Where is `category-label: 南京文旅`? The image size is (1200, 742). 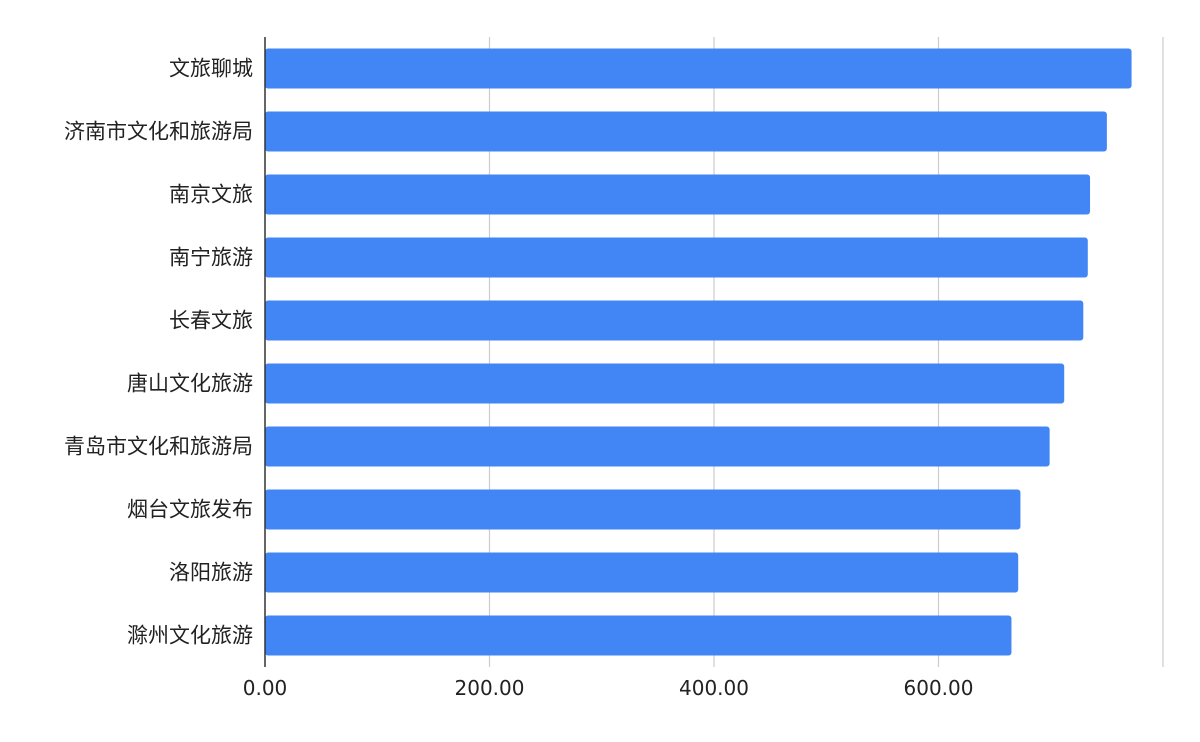
category-label: 南京文旅 is located at coordinates (211, 195).